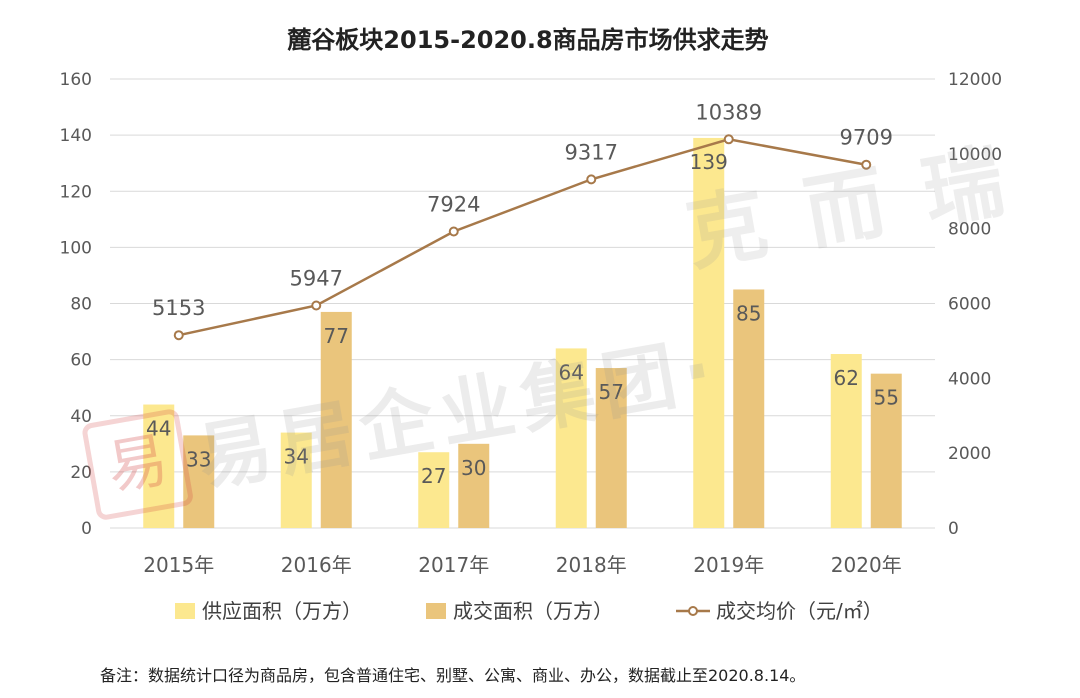  Describe the element at coordinates (81, 361) in the screenshot. I see `left-tick-label: 60` at that location.